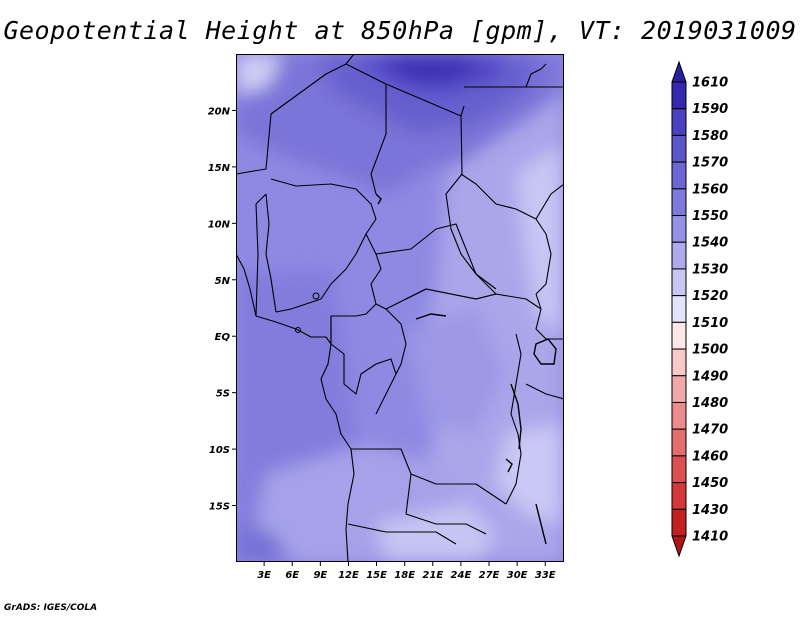  Describe the element at coordinates (292, 575) in the screenshot. I see `lon-tick-label: 6E` at that location.